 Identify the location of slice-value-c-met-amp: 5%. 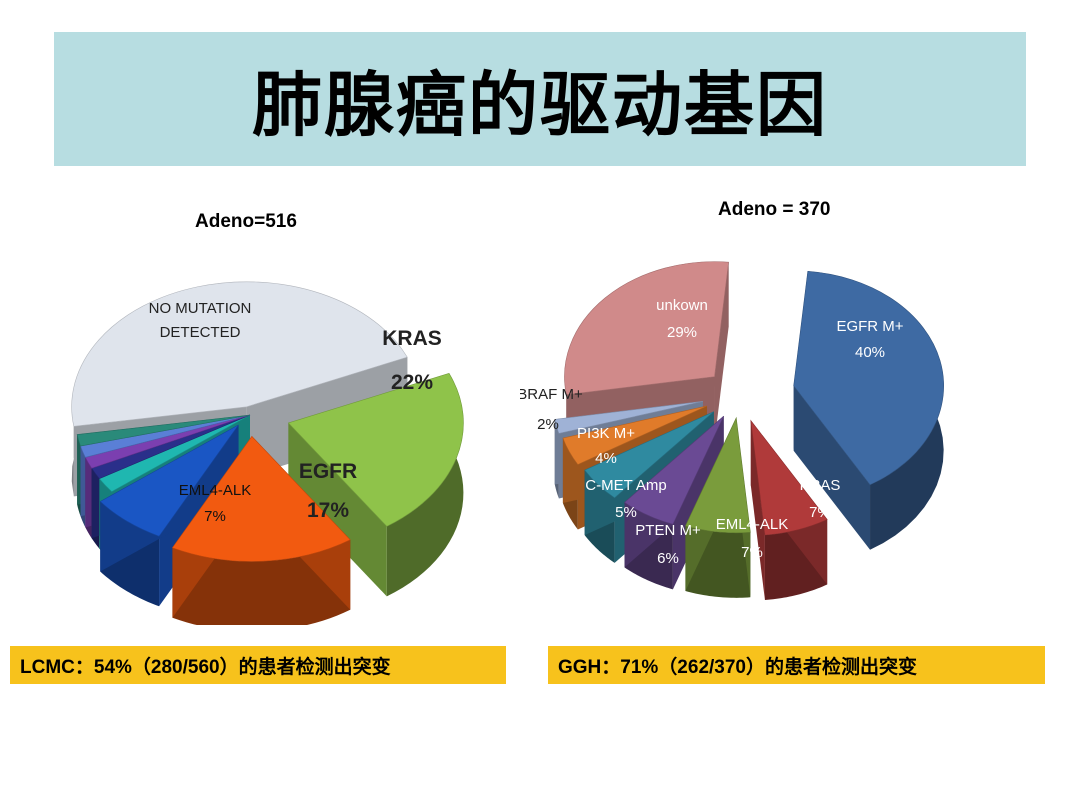
(626, 512).